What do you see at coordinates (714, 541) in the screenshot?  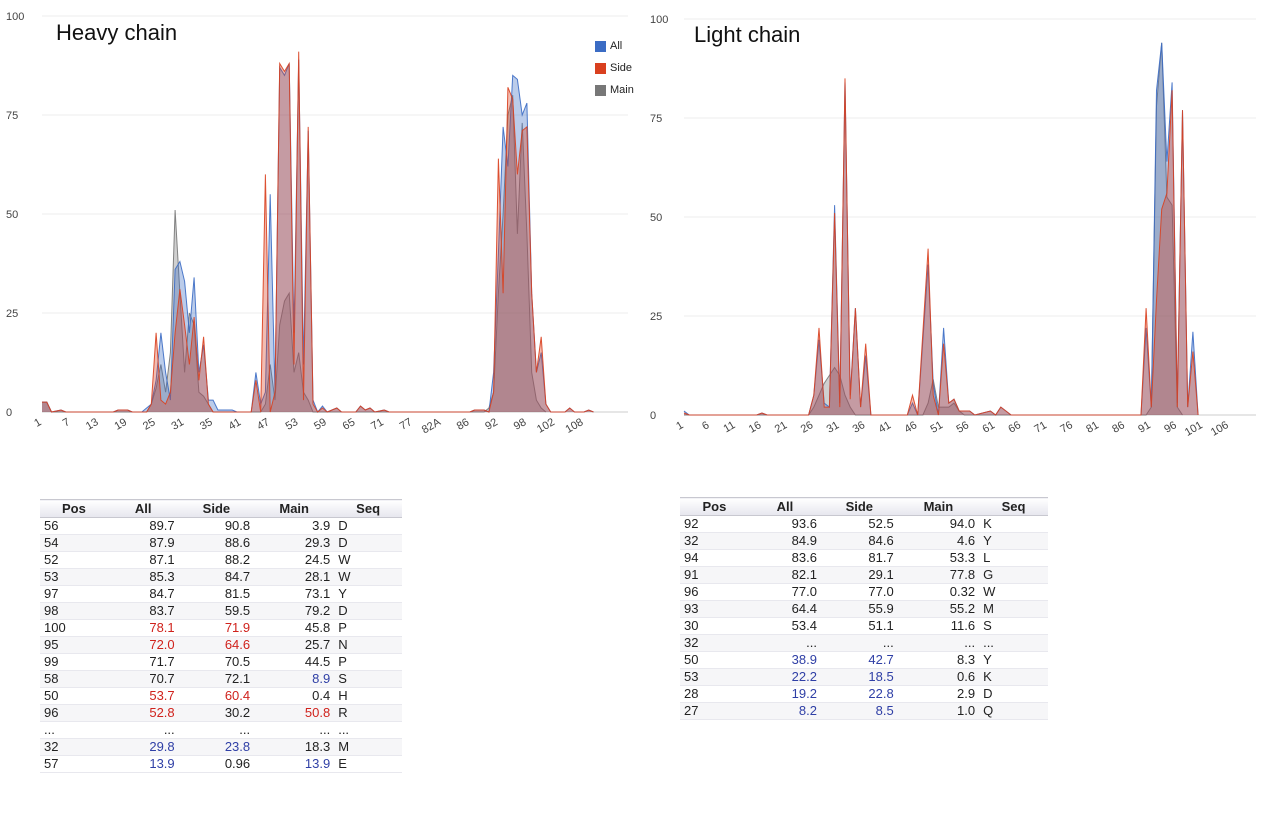 I see `light-table-cell-pos: 32` at bounding box center [714, 541].